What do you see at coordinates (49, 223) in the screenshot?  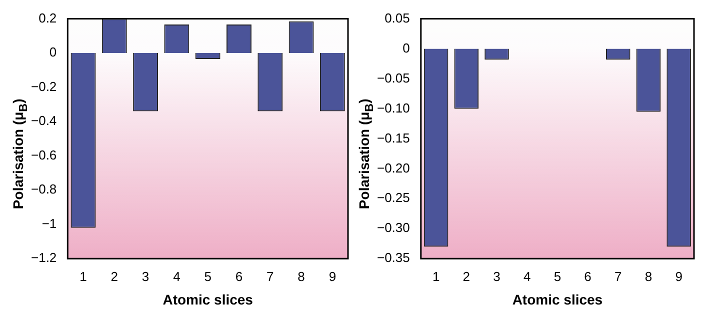 I see `y-tick-label: −1` at bounding box center [49, 223].